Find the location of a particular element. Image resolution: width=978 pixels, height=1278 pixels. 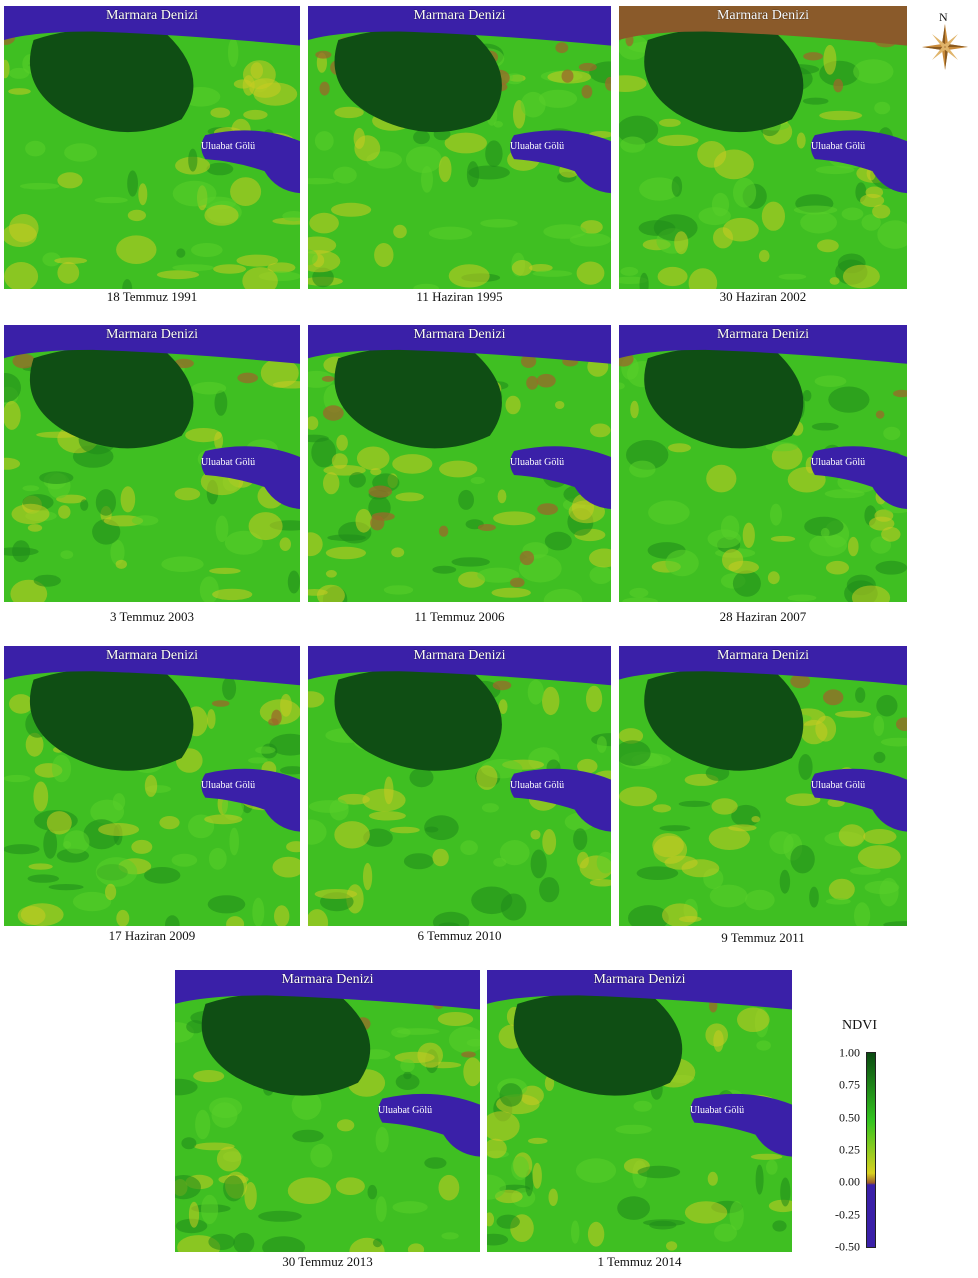

north-arrow: N is located at coordinates (945, 40).